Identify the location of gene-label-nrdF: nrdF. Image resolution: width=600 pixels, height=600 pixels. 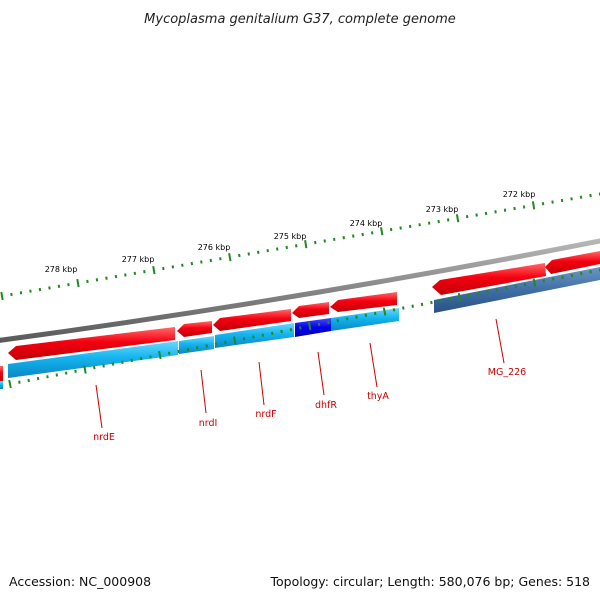
(265, 414).